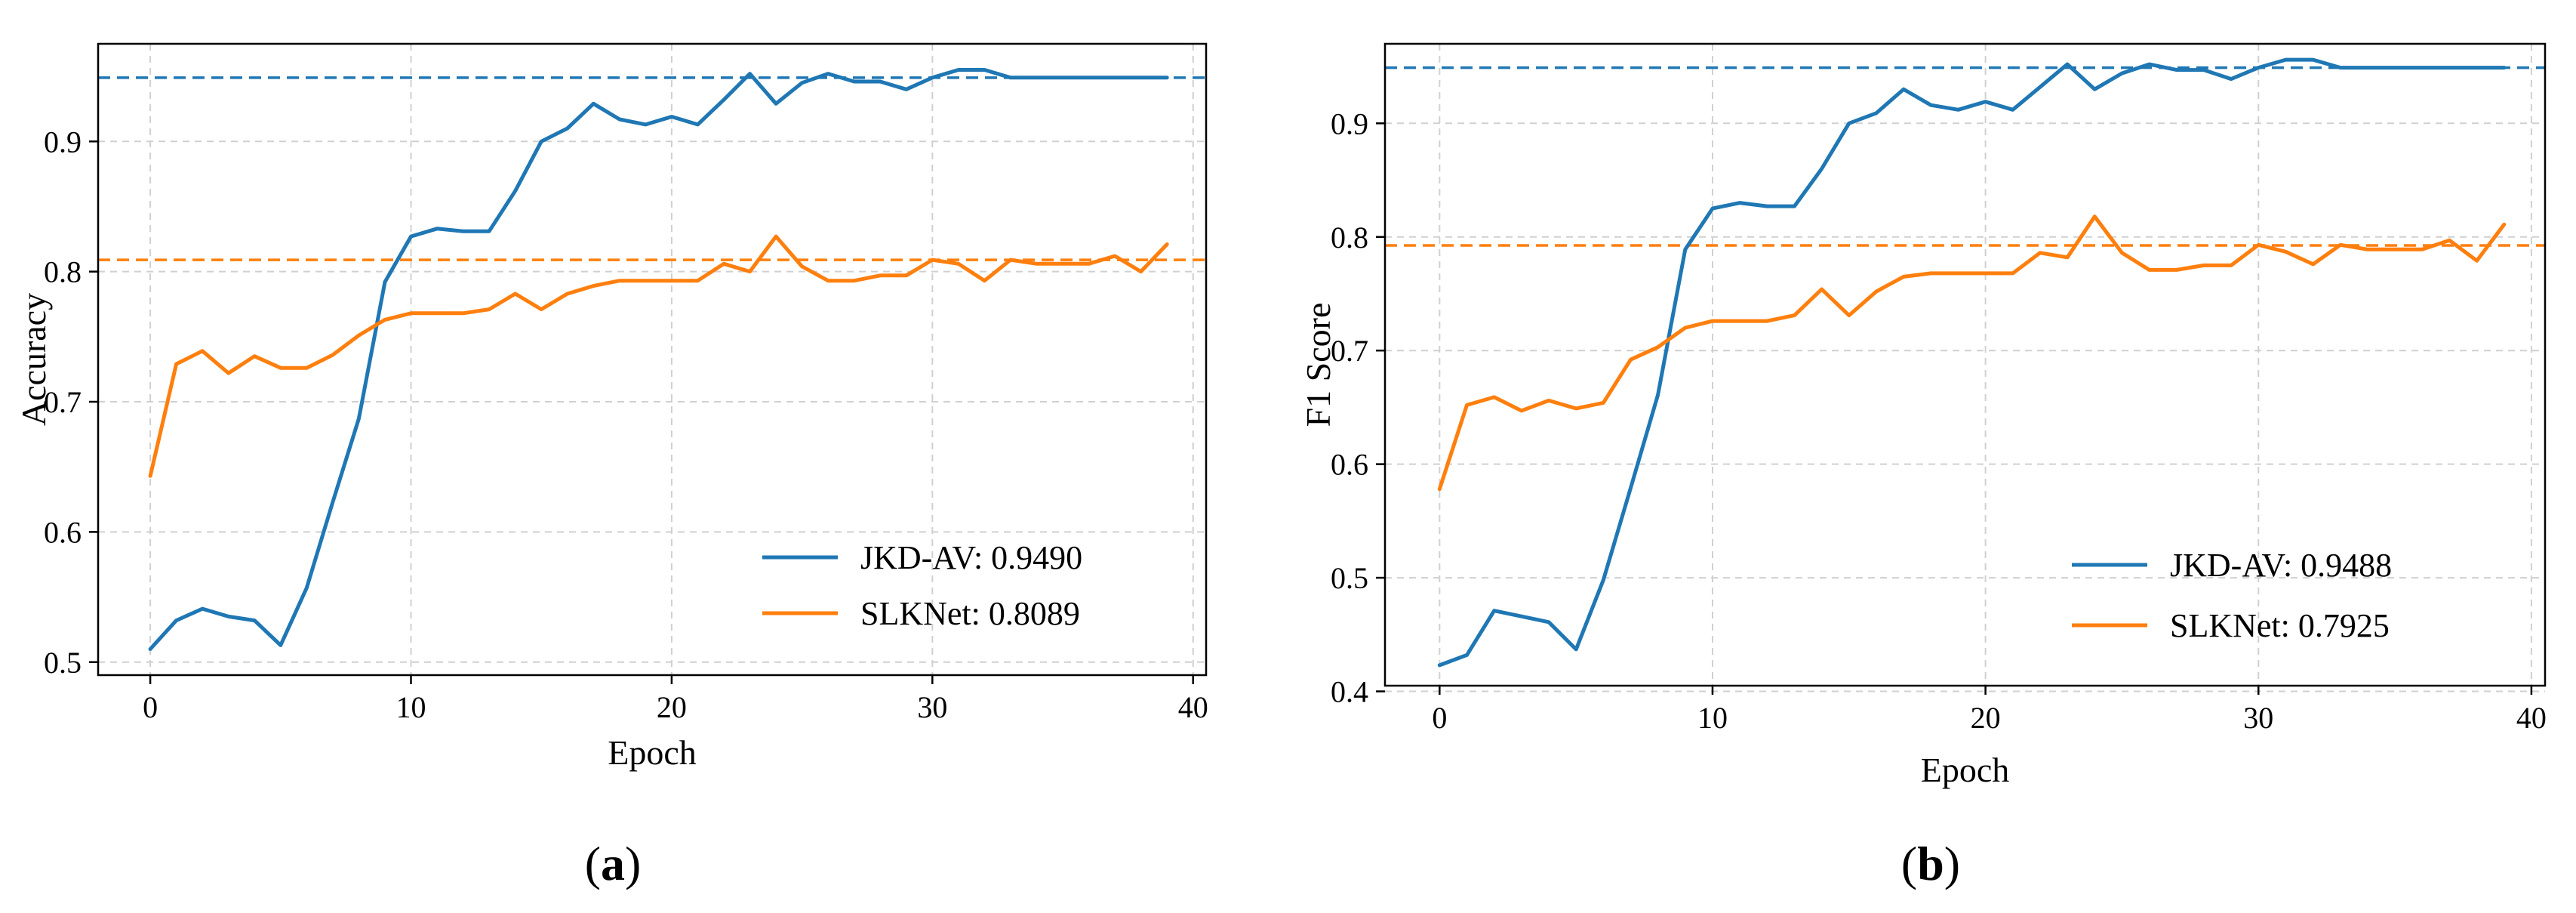  Describe the element at coordinates (2281, 565) in the screenshot. I see `legend-label-b-0: JKD-AV: 0.9488` at that location.